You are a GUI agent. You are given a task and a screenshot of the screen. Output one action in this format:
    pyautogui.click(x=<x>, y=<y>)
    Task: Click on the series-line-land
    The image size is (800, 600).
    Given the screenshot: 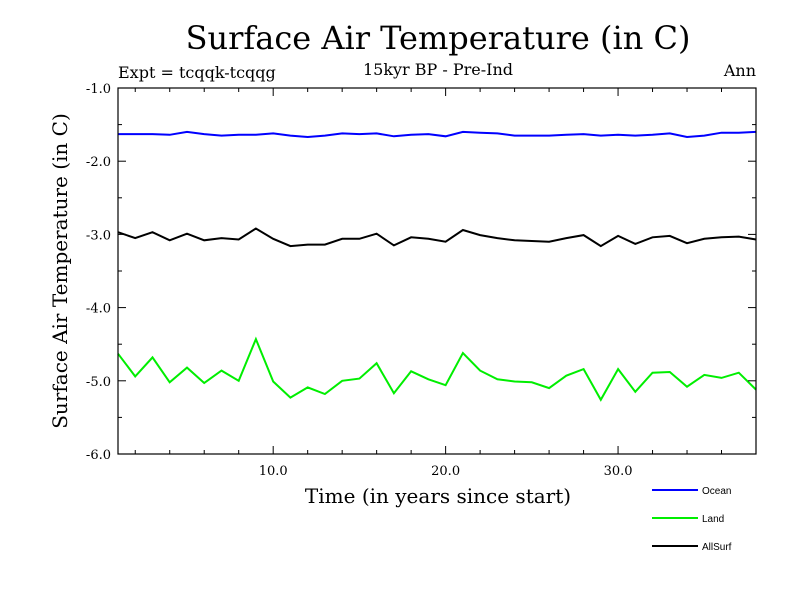 What is the action you would take?
    pyautogui.click(x=437, y=369)
    